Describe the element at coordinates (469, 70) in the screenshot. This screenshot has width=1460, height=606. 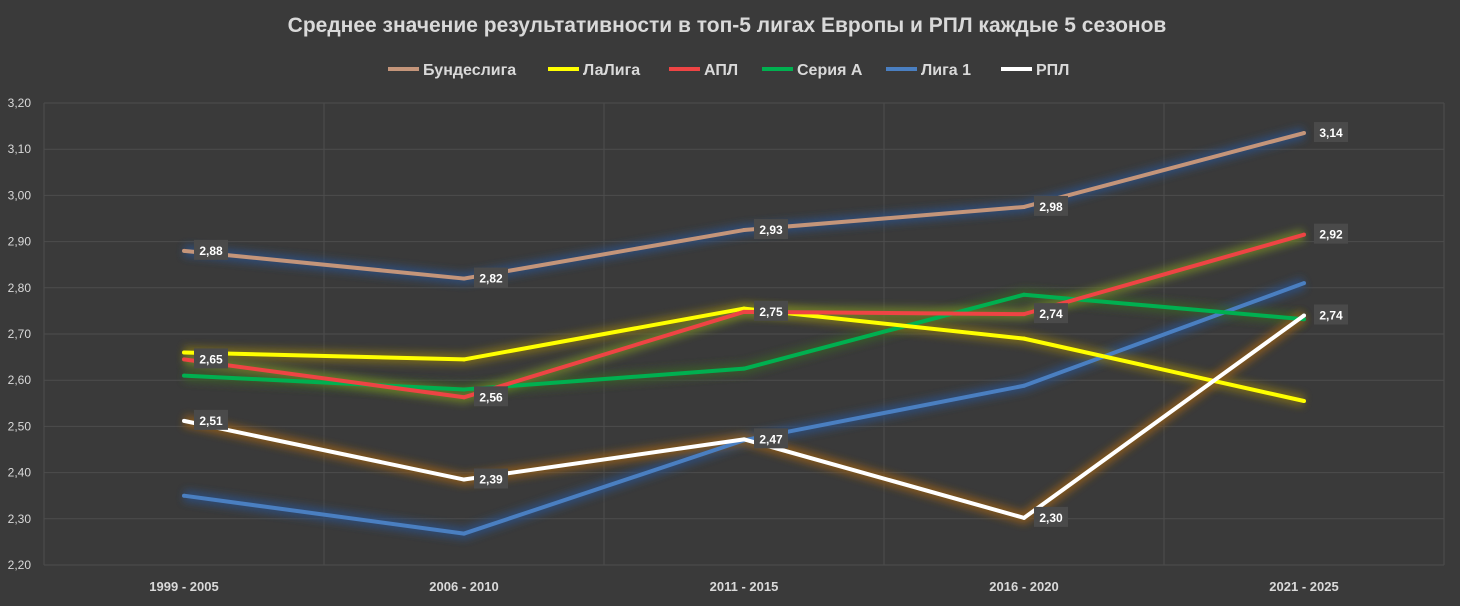
I see `legend-label: Бундеслига` at that location.